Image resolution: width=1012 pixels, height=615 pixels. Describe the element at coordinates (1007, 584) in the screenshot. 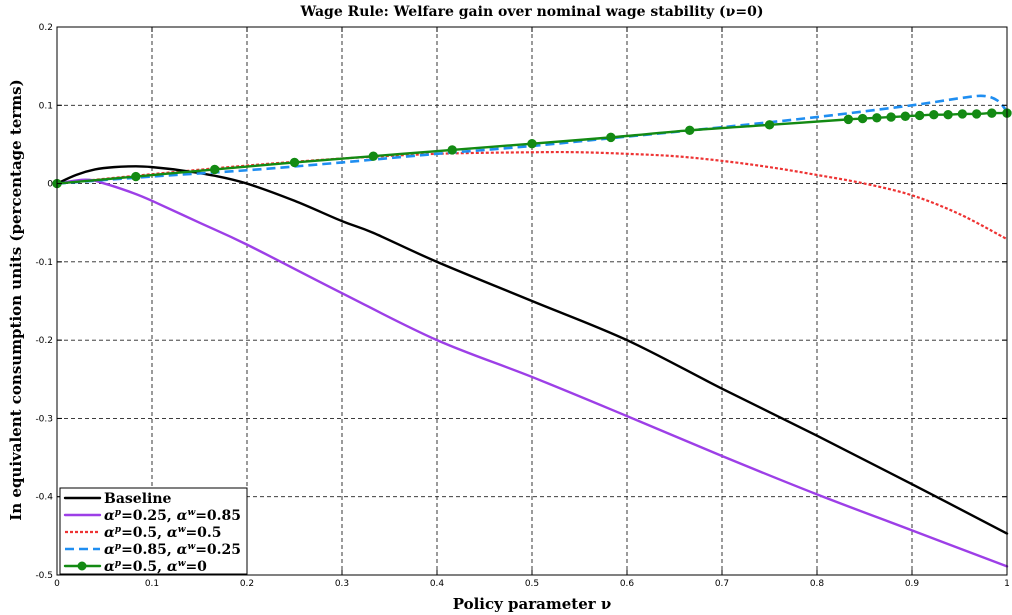

I see `x-tick-label: 1` at that location.